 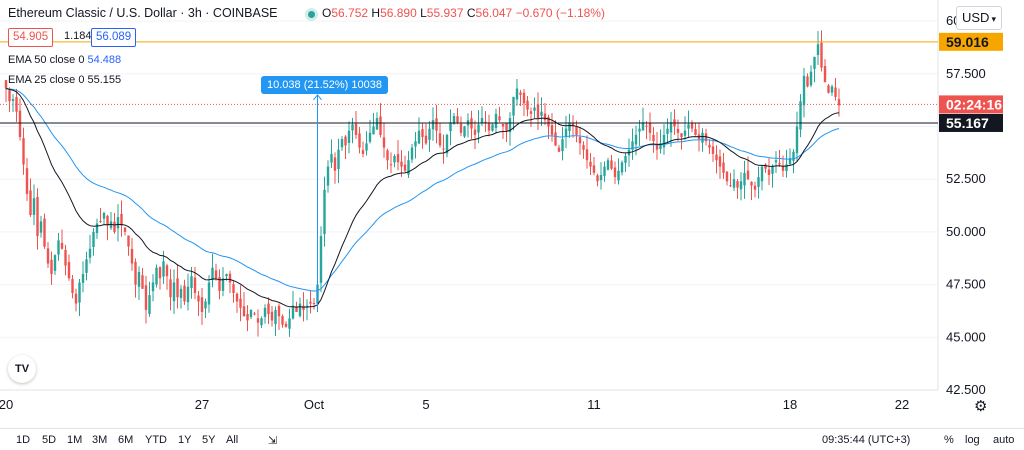 What do you see at coordinates (866, 440) in the screenshot?
I see `clock-readout: 09:35:44 (UTC+3)` at bounding box center [866, 440].